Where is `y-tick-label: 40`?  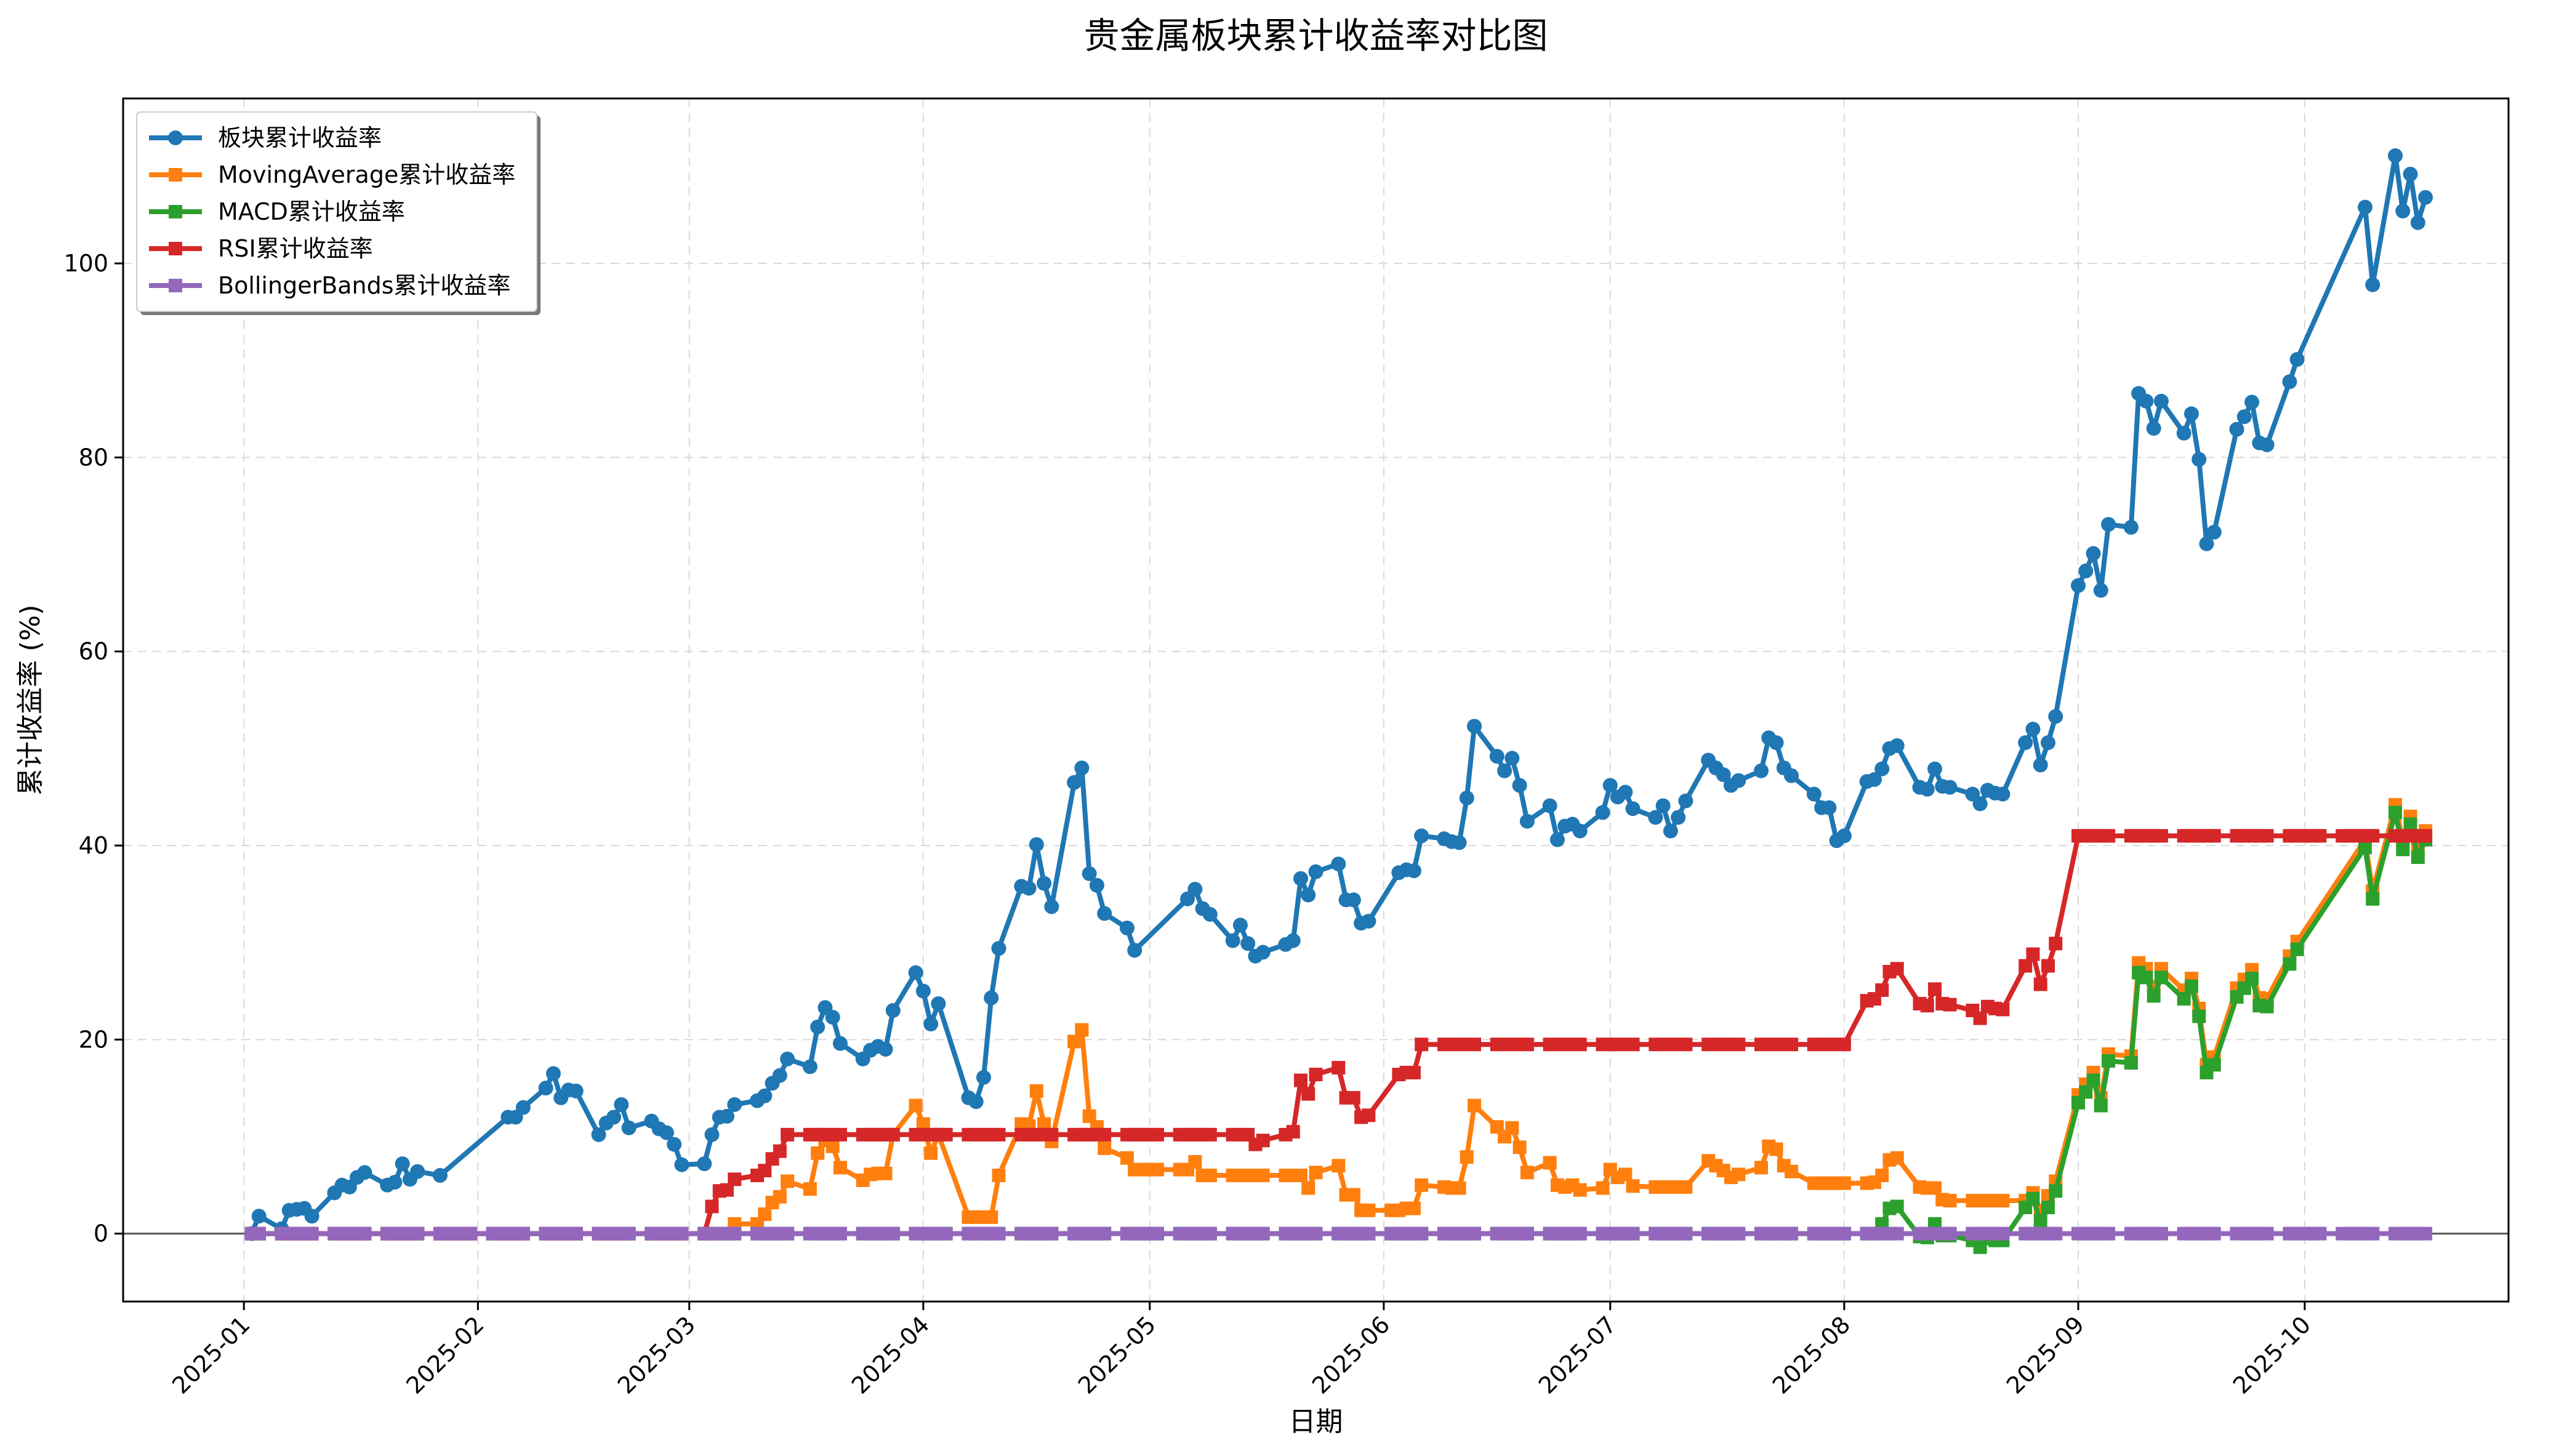 y-tick-label: 40 is located at coordinates (93, 845).